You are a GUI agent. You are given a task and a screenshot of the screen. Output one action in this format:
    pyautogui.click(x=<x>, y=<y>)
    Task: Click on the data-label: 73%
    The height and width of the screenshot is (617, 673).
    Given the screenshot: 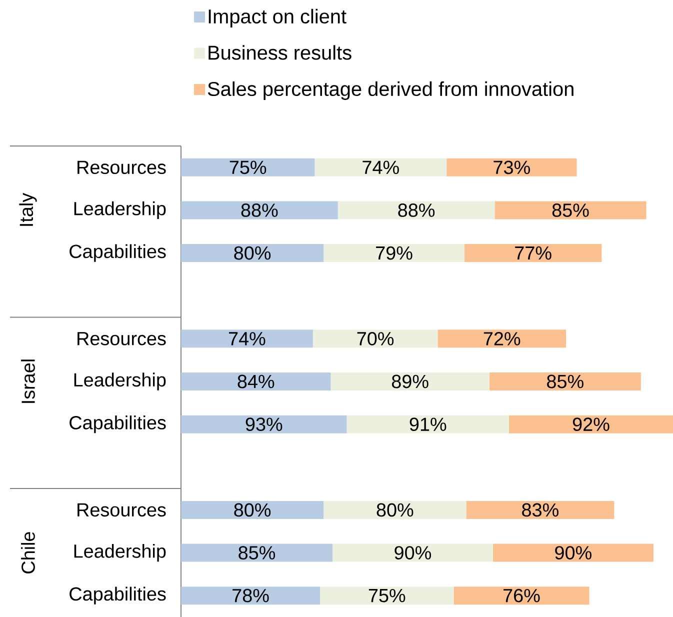 What is the action you would take?
    pyautogui.click(x=512, y=167)
    